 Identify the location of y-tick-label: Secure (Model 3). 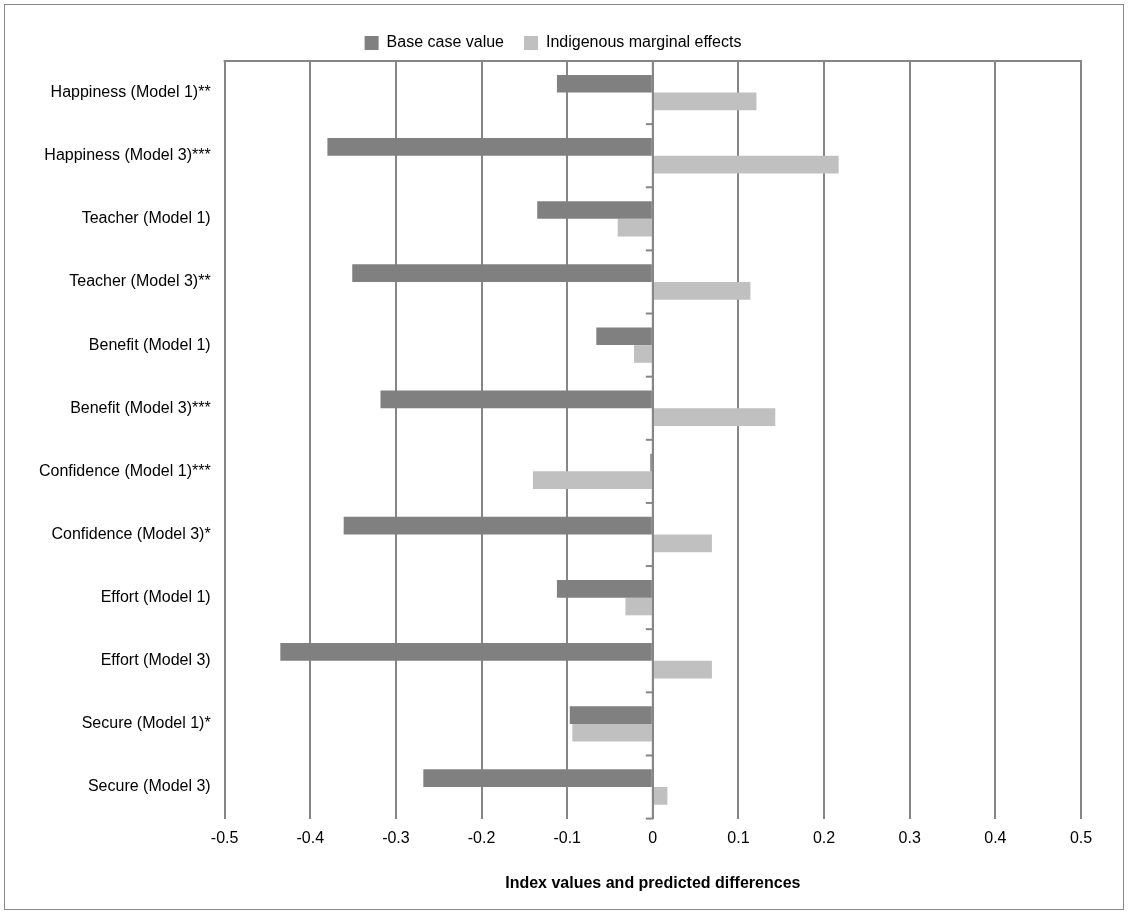
(149, 786).